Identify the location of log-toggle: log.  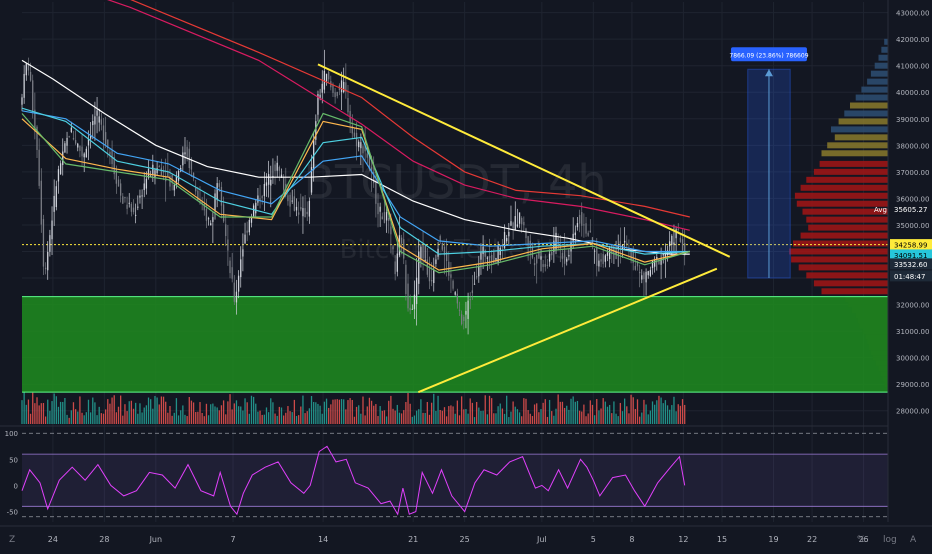
(890, 540).